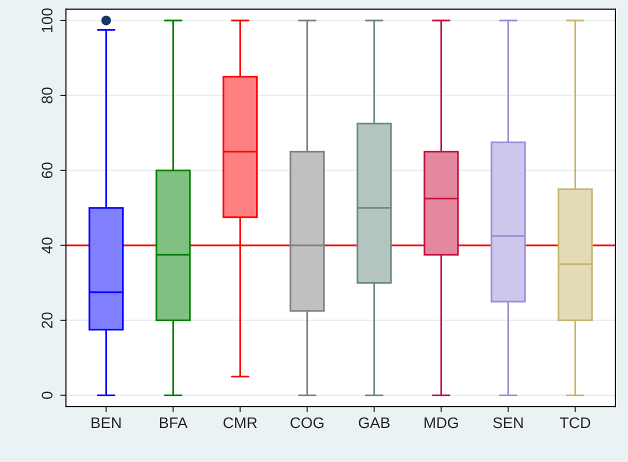 This screenshot has height=462, width=628. I want to click on y-tick-label: 60, so click(47, 170).